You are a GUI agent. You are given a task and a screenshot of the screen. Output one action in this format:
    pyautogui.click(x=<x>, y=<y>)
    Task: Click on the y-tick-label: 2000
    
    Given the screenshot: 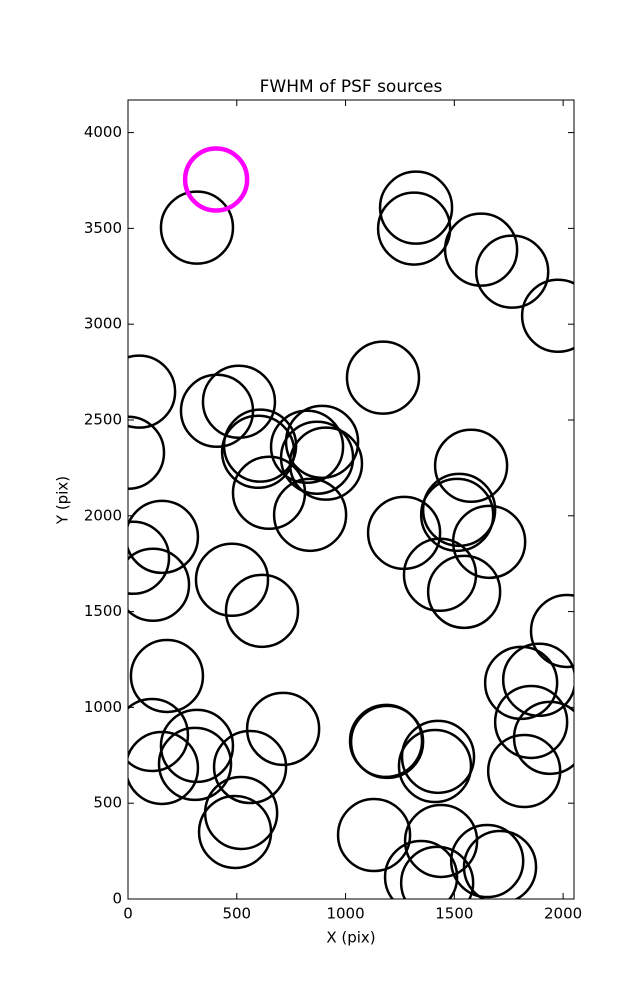 What is the action you would take?
    pyautogui.click(x=103, y=515)
    